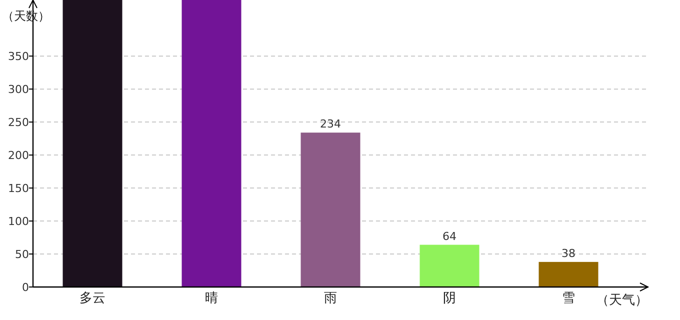 This screenshot has height=320, width=680. I want to click on data-label: 234, so click(330, 124).